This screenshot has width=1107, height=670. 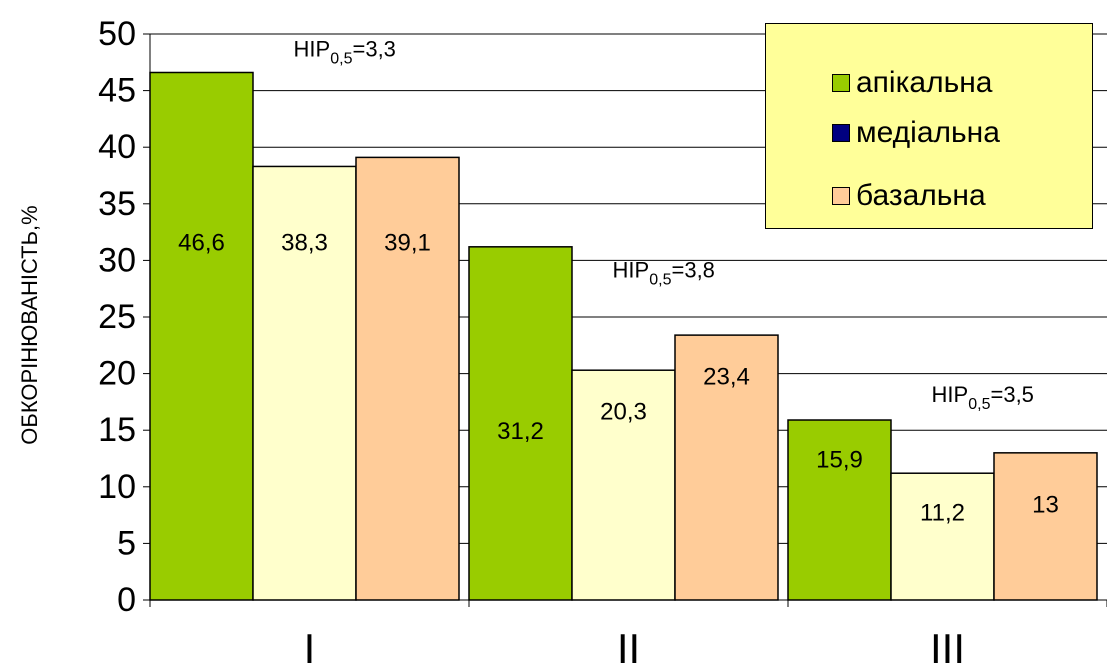 I want to click on legend-item-apical: апікальна, so click(x=879, y=83).